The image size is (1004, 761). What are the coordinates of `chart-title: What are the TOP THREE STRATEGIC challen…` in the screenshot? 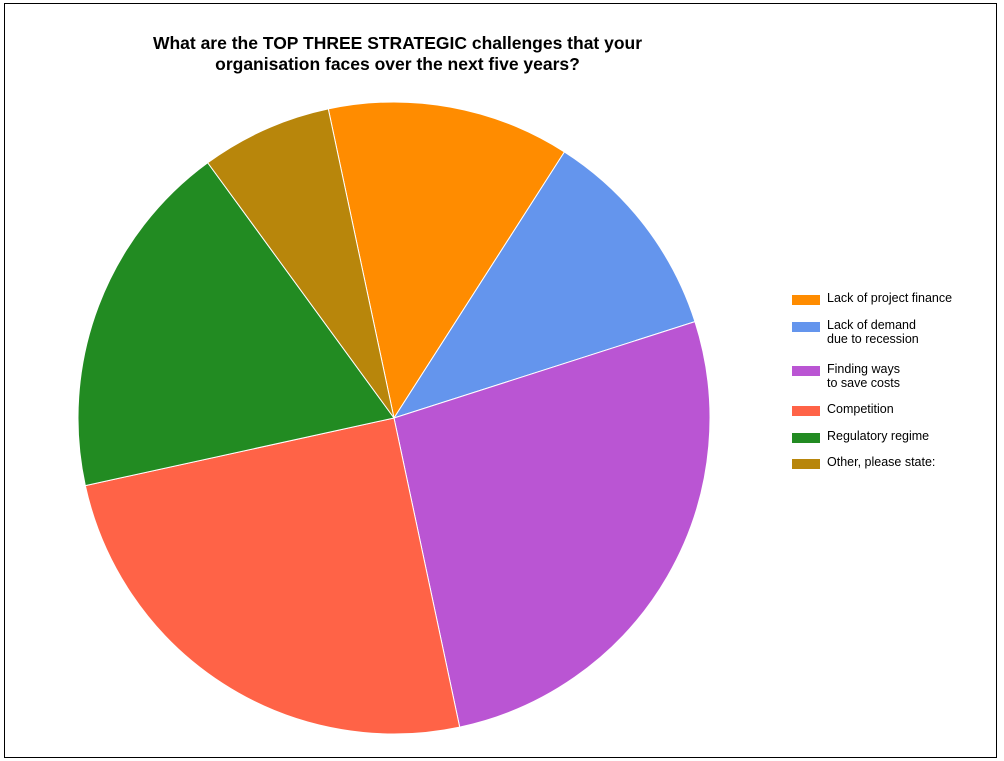 It's located at (397, 54).